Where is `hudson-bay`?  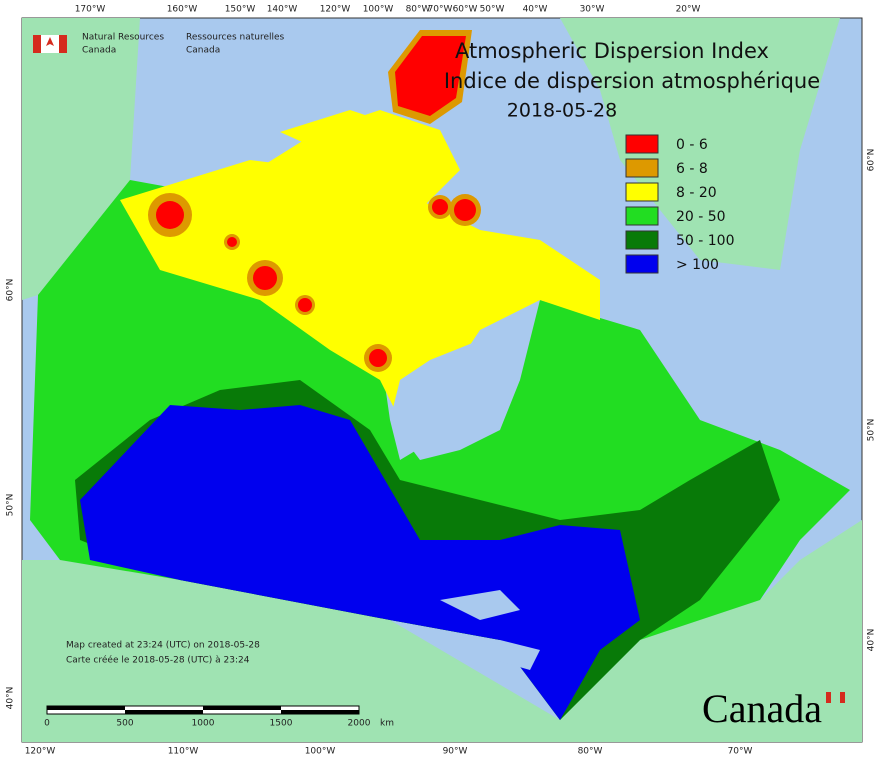
hudson-bay is located at coordinates (455, 400).